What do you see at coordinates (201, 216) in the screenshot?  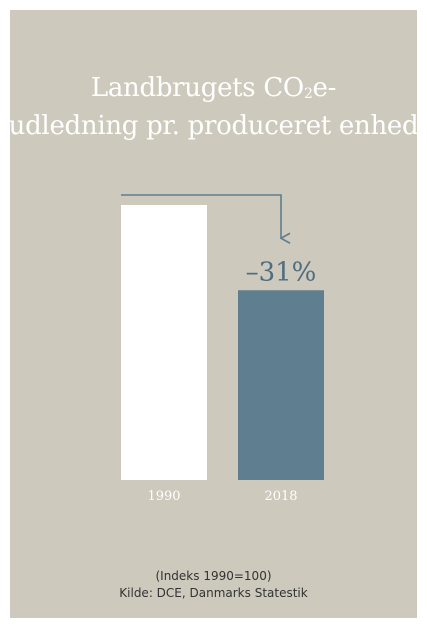 I see `change-arrow` at bounding box center [201, 216].